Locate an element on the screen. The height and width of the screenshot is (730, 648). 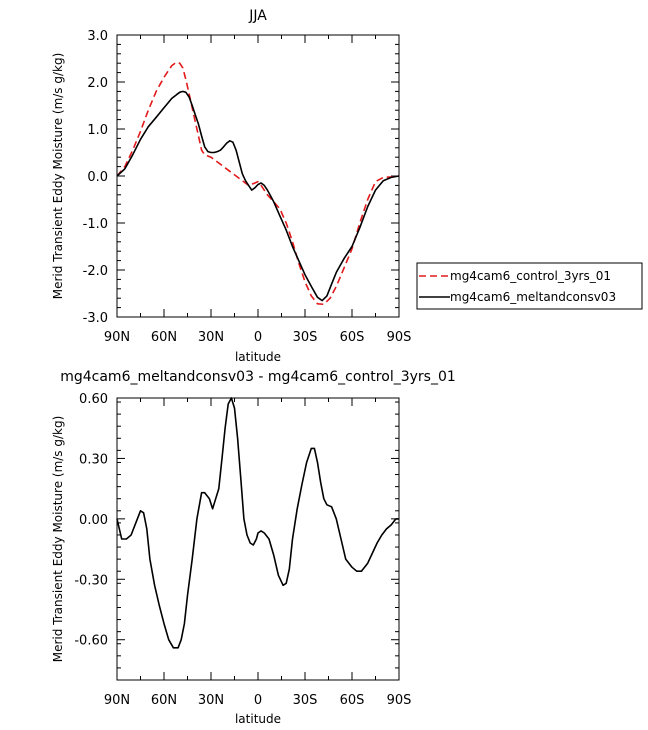
y-tick-label: 0.00 is located at coordinates (93, 520).